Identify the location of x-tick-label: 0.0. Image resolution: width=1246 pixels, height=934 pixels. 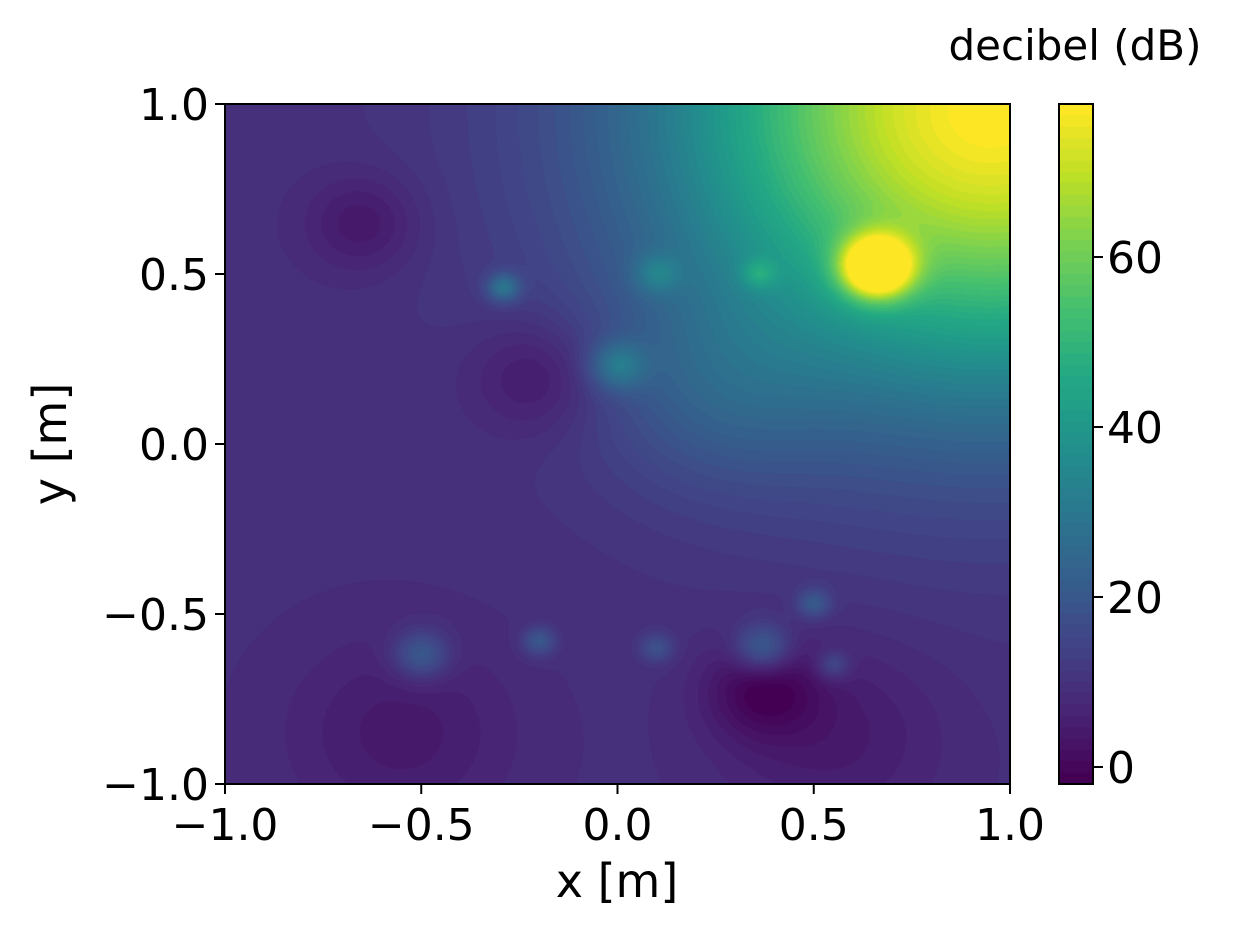
(618, 825).